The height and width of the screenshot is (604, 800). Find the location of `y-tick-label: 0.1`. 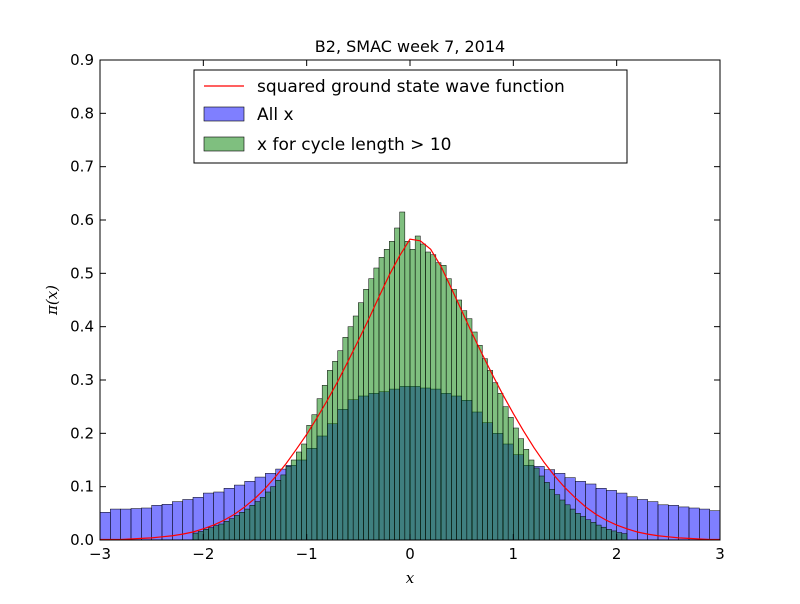

y-tick-label: 0.1 is located at coordinates (82, 487).